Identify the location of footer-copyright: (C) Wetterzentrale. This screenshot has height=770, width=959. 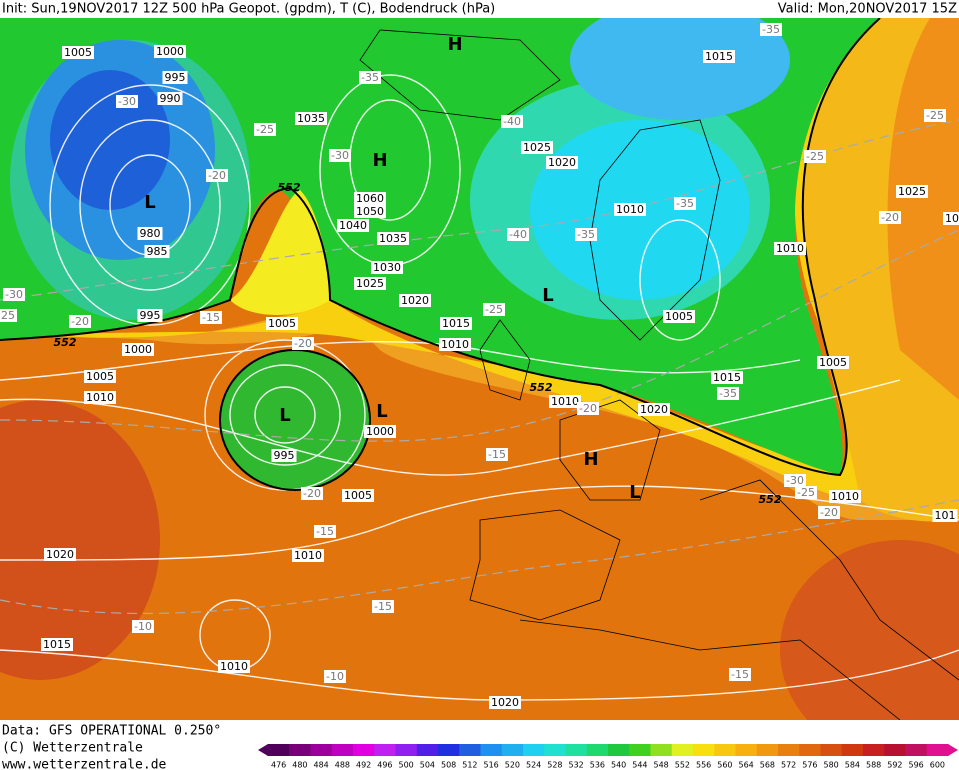
(72, 748).